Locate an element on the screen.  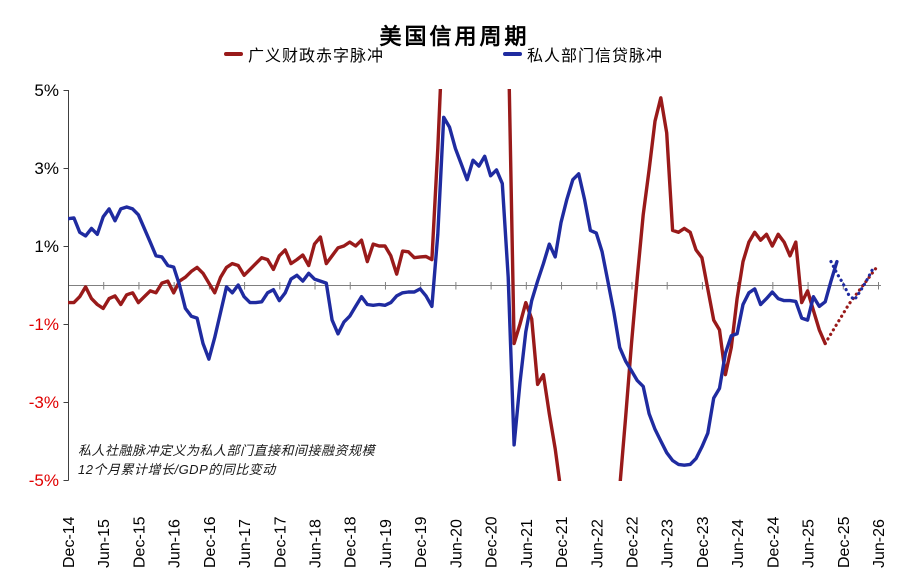
x-tick-label: Jun-15 is located at coordinates (104, 543).